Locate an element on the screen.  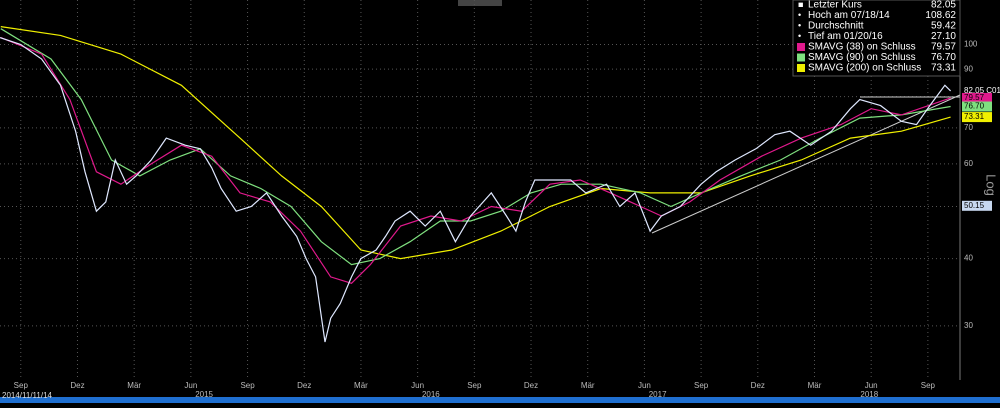
legend-label: SMAVG (38) on Schluss is located at coordinates (862, 47).